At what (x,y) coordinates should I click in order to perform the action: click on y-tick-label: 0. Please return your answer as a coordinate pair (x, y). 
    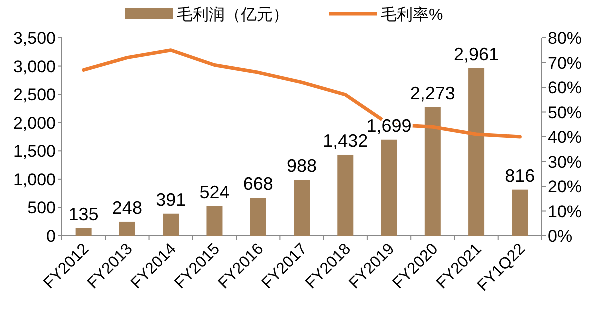
    Looking at the image, I should click on (51, 236).